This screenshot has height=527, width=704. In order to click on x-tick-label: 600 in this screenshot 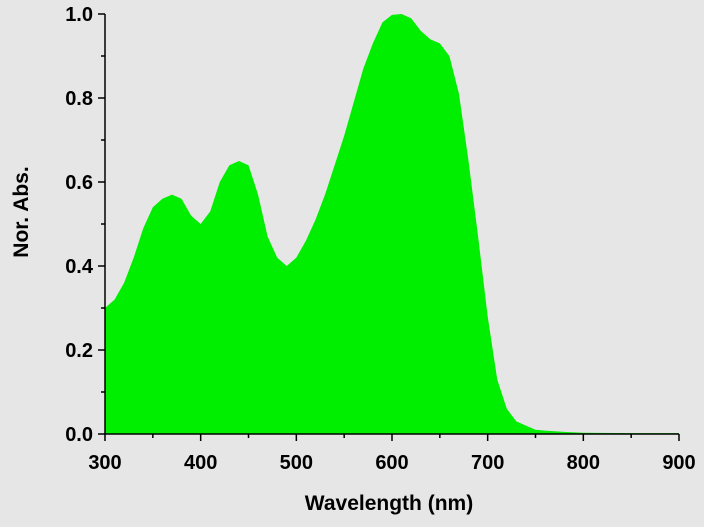, I will do `click(391, 463)`.